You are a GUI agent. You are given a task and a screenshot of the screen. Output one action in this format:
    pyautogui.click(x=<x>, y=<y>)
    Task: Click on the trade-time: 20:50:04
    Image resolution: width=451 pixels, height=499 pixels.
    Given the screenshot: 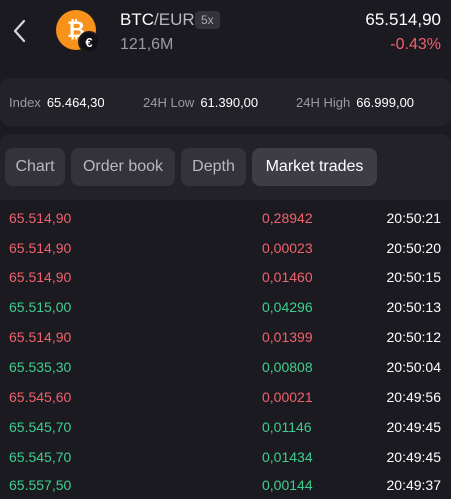 What is the action you would take?
    pyautogui.click(x=414, y=367)
    